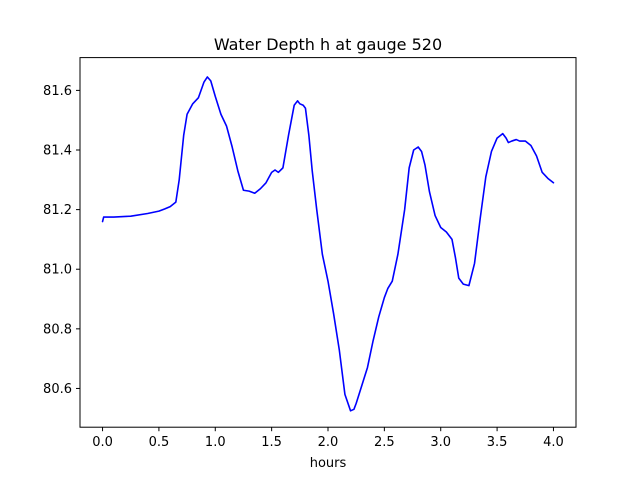 Image resolution: width=640 pixels, height=480 pixels. Describe the element at coordinates (384, 442) in the screenshot. I see `x-tick-label: 2.5` at that location.